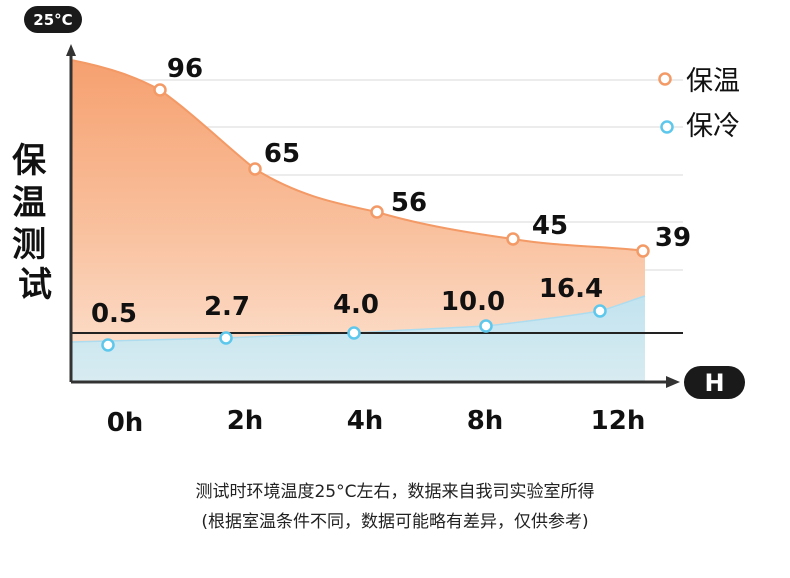 The height and width of the screenshot is (578, 790). Describe the element at coordinates (29, 203) in the screenshot. I see `y-axis-title-char-2: 温` at that location.